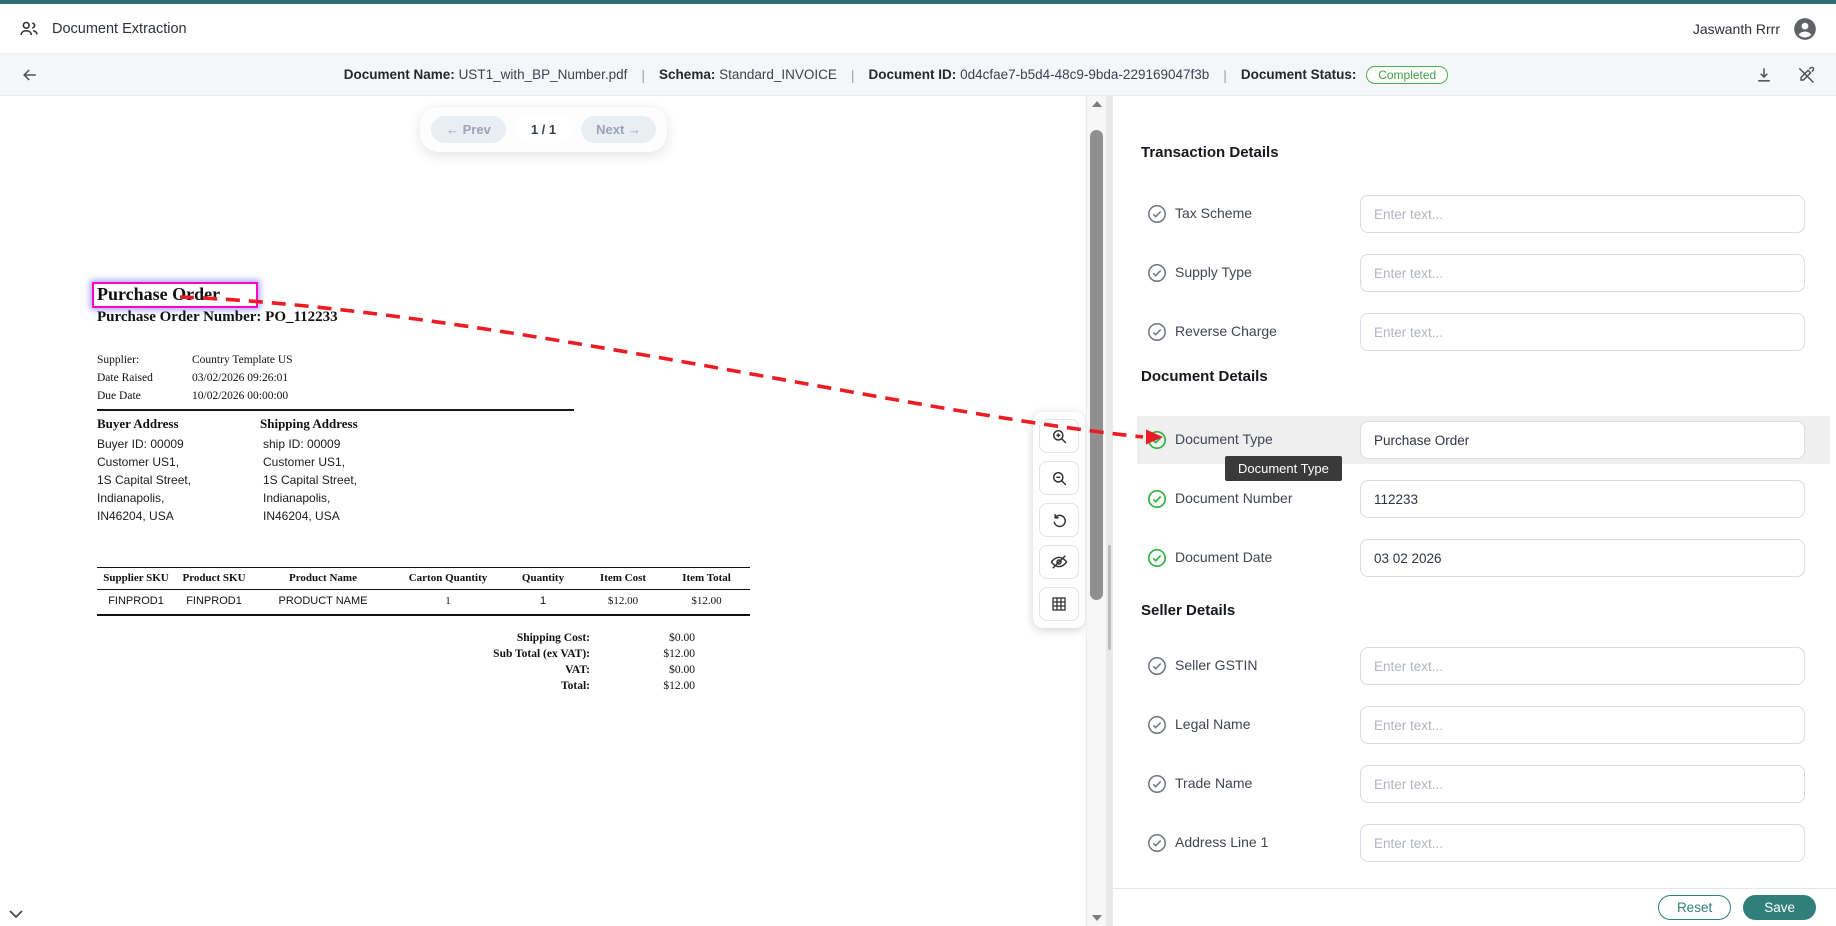 The width and height of the screenshot is (1836, 926). I want to click on scrollbar-down-arrow, so click(1097, 918).